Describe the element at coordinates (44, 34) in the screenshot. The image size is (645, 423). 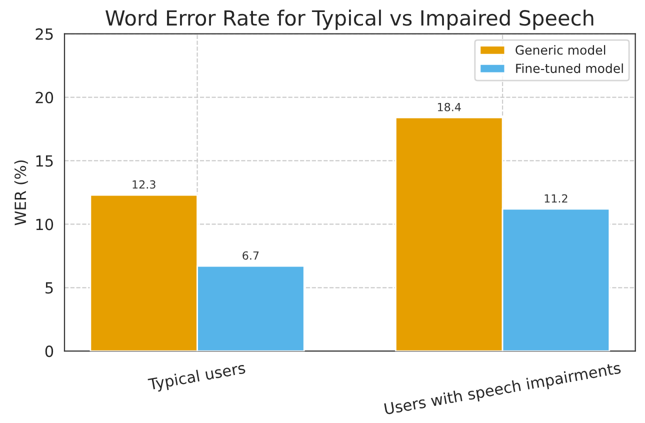
I see `y-tick-label: 25` at that location.